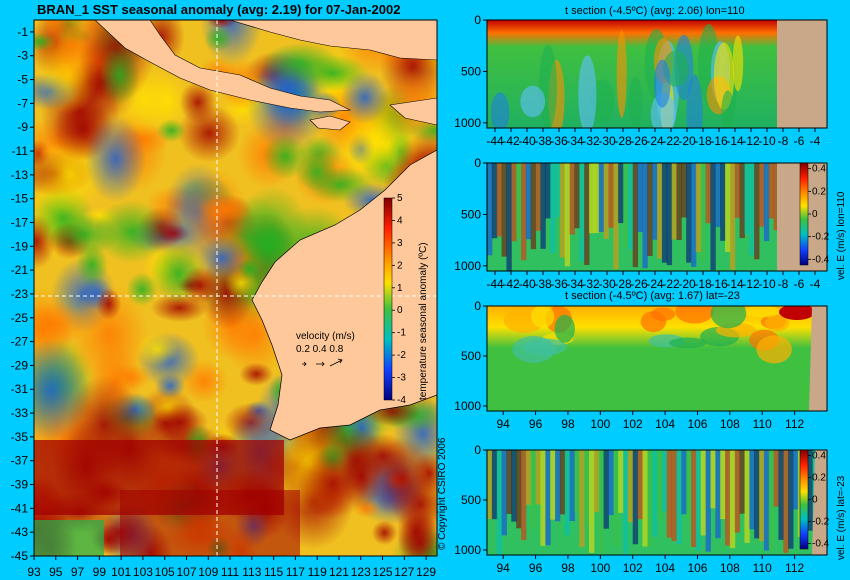 This screenshot has height=580, width=850. What do you see at coordinates (401, 355) in the screenshot?
I see `map-colorbar-tick: -2` at bounding box center [401, 355].